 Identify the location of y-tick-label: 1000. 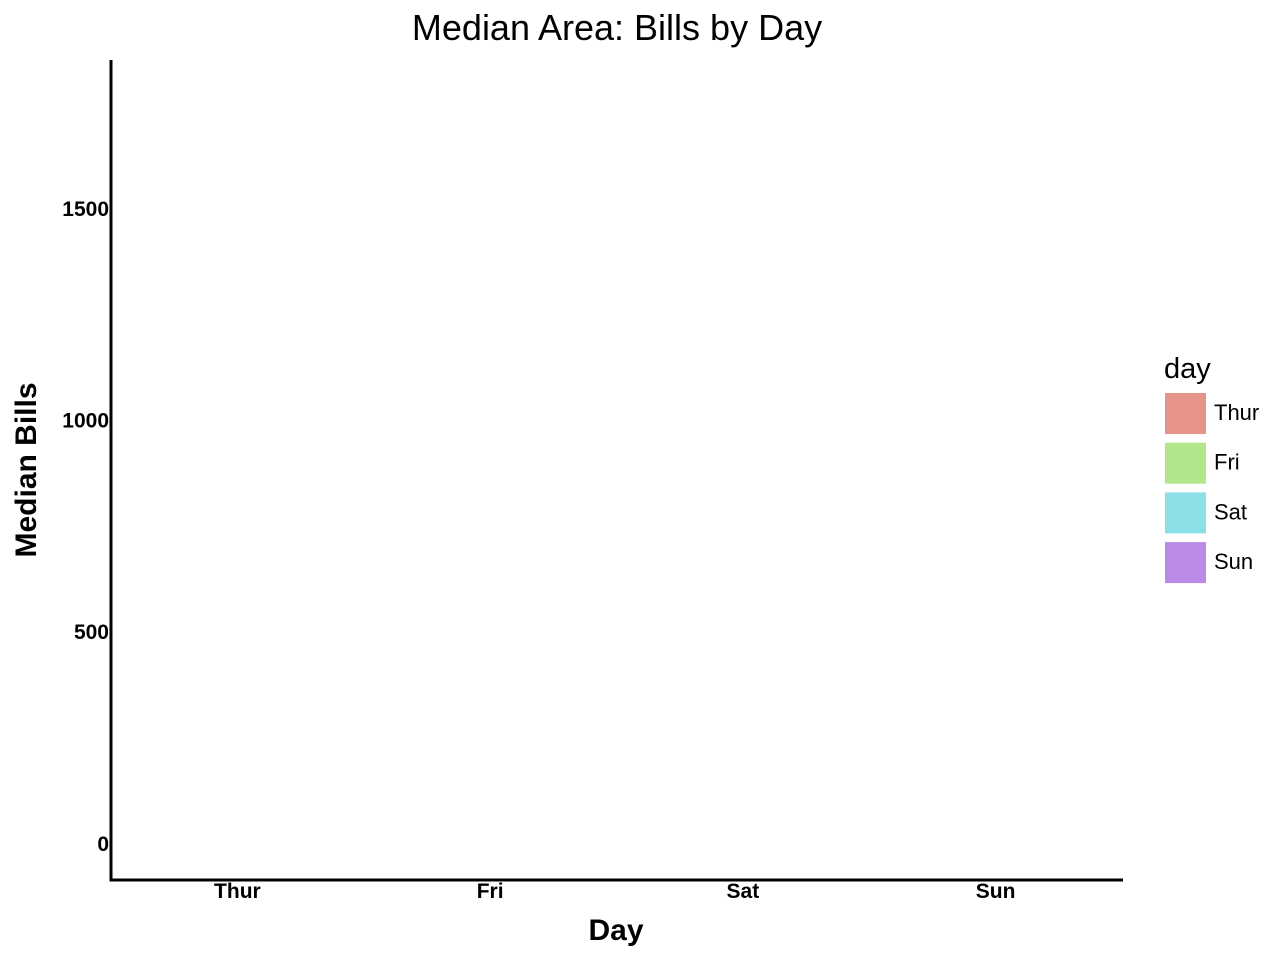
(85, 421).